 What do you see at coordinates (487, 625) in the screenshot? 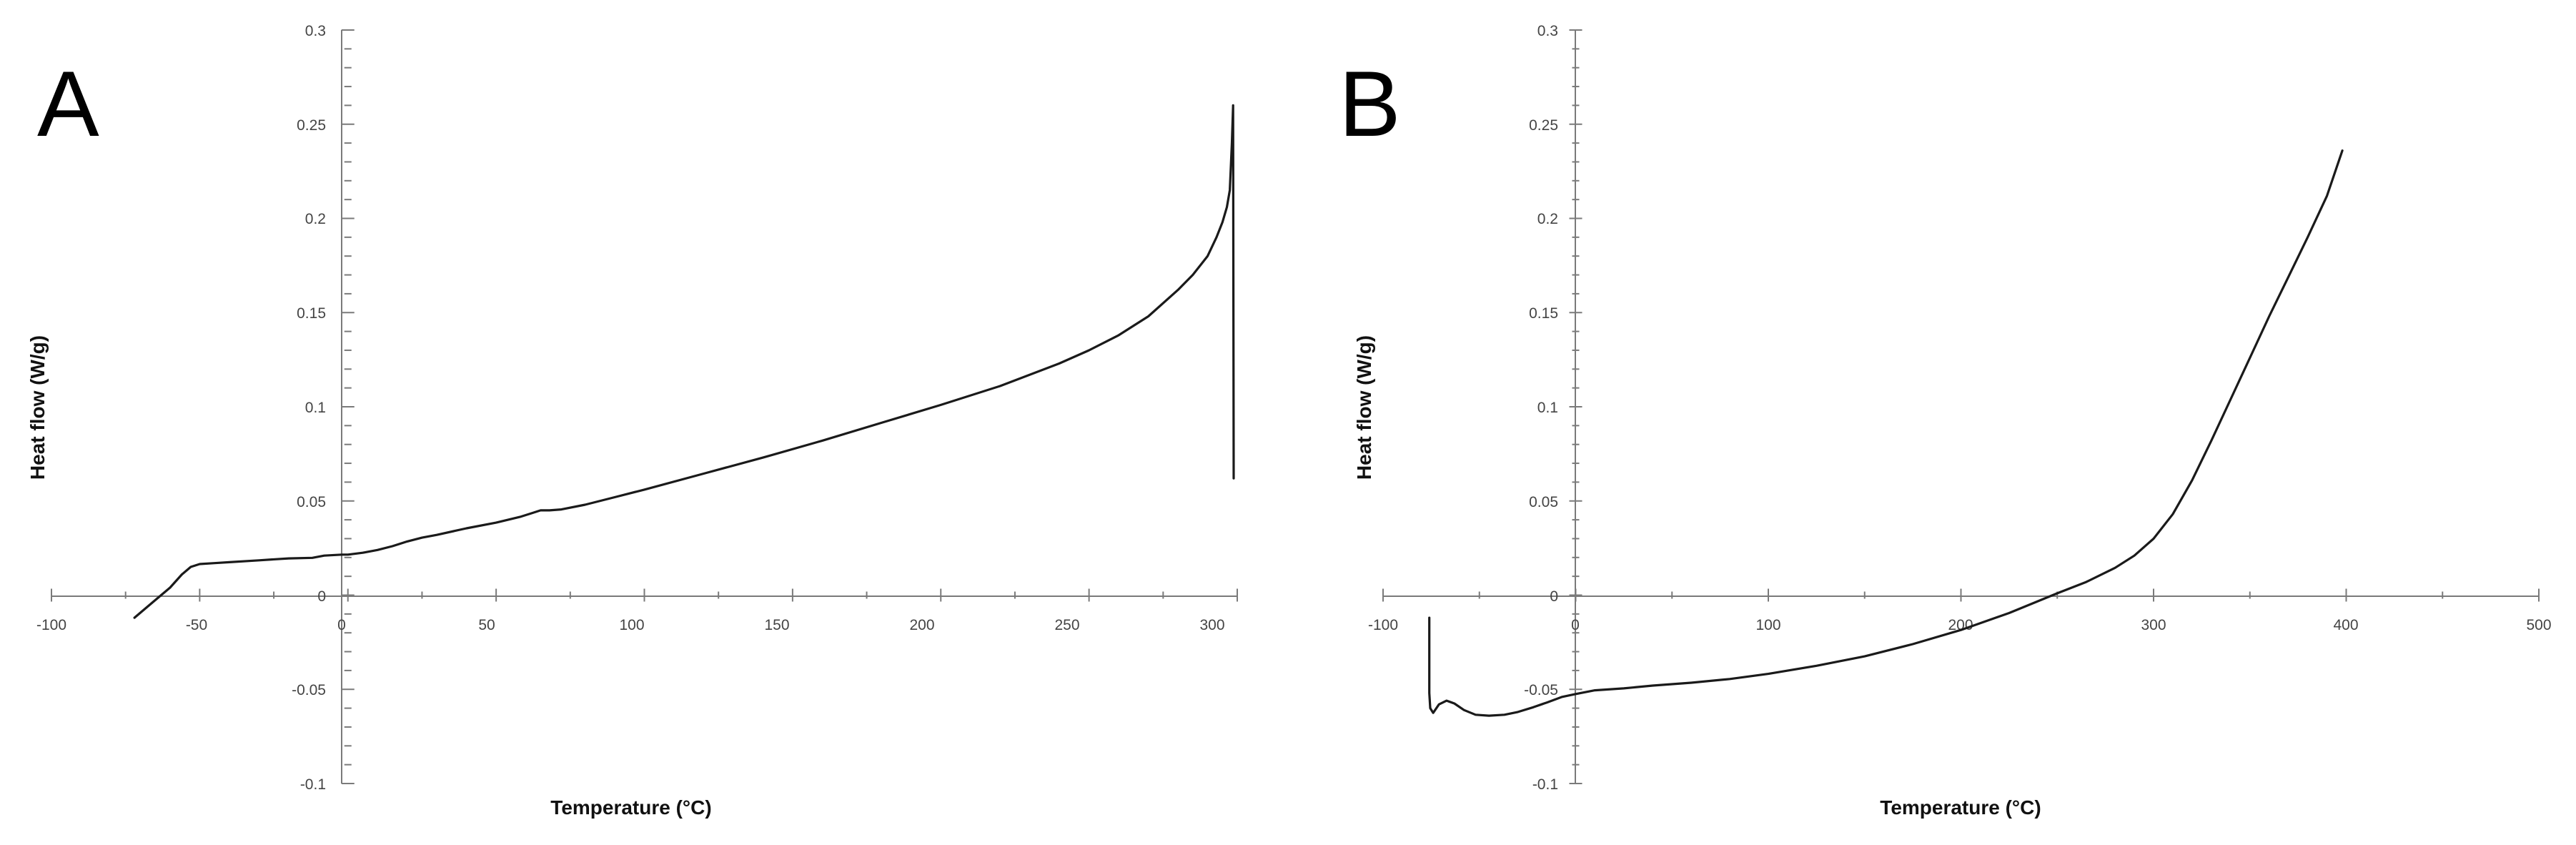
I see `panel-a-x-tick-label: 50` at bounding box center [487, 625].